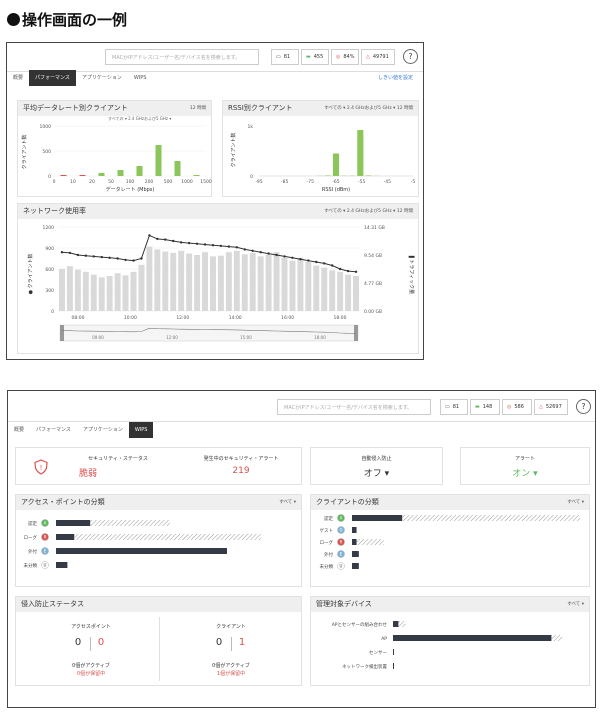 This screenshot has width=600, height=720. Describe the element at coordinates (341, 542) in the screenshot. I see `client-badge-letter: R` at that location.